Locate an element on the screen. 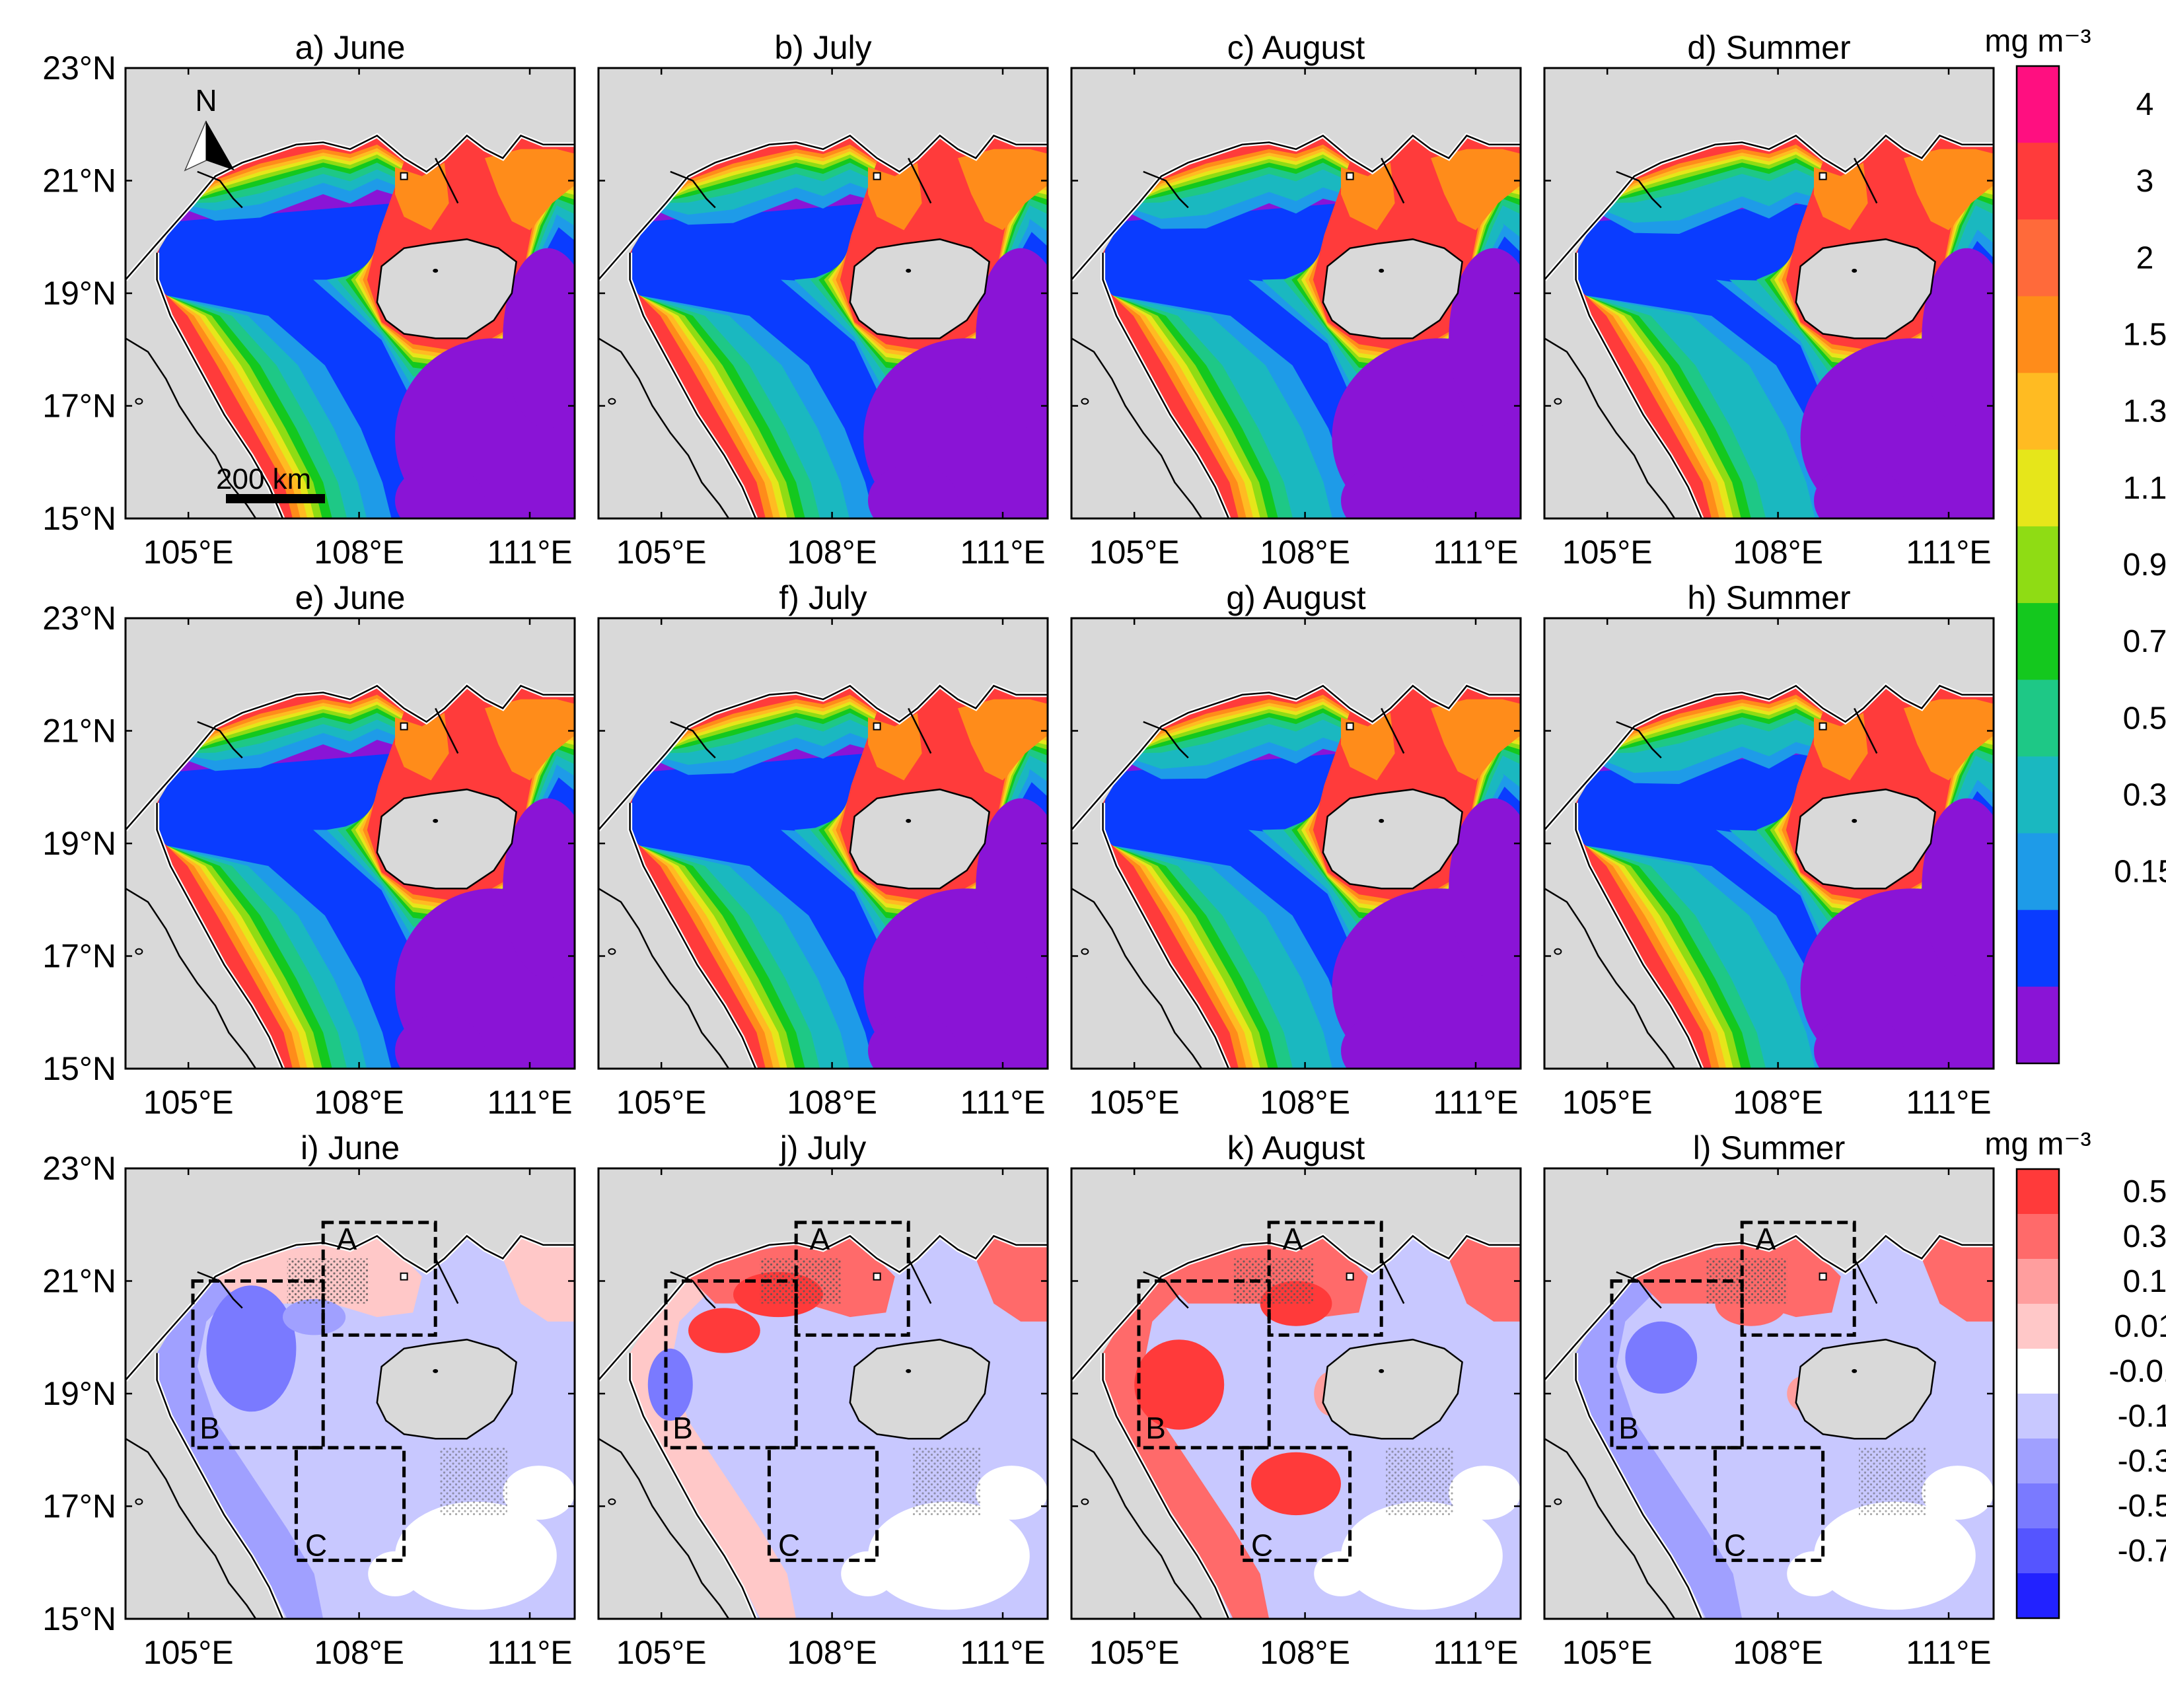 Image resolution: width=2166 pixels, height=1708 pixels. panel-title: f) July is located at coordinates (823, 598).